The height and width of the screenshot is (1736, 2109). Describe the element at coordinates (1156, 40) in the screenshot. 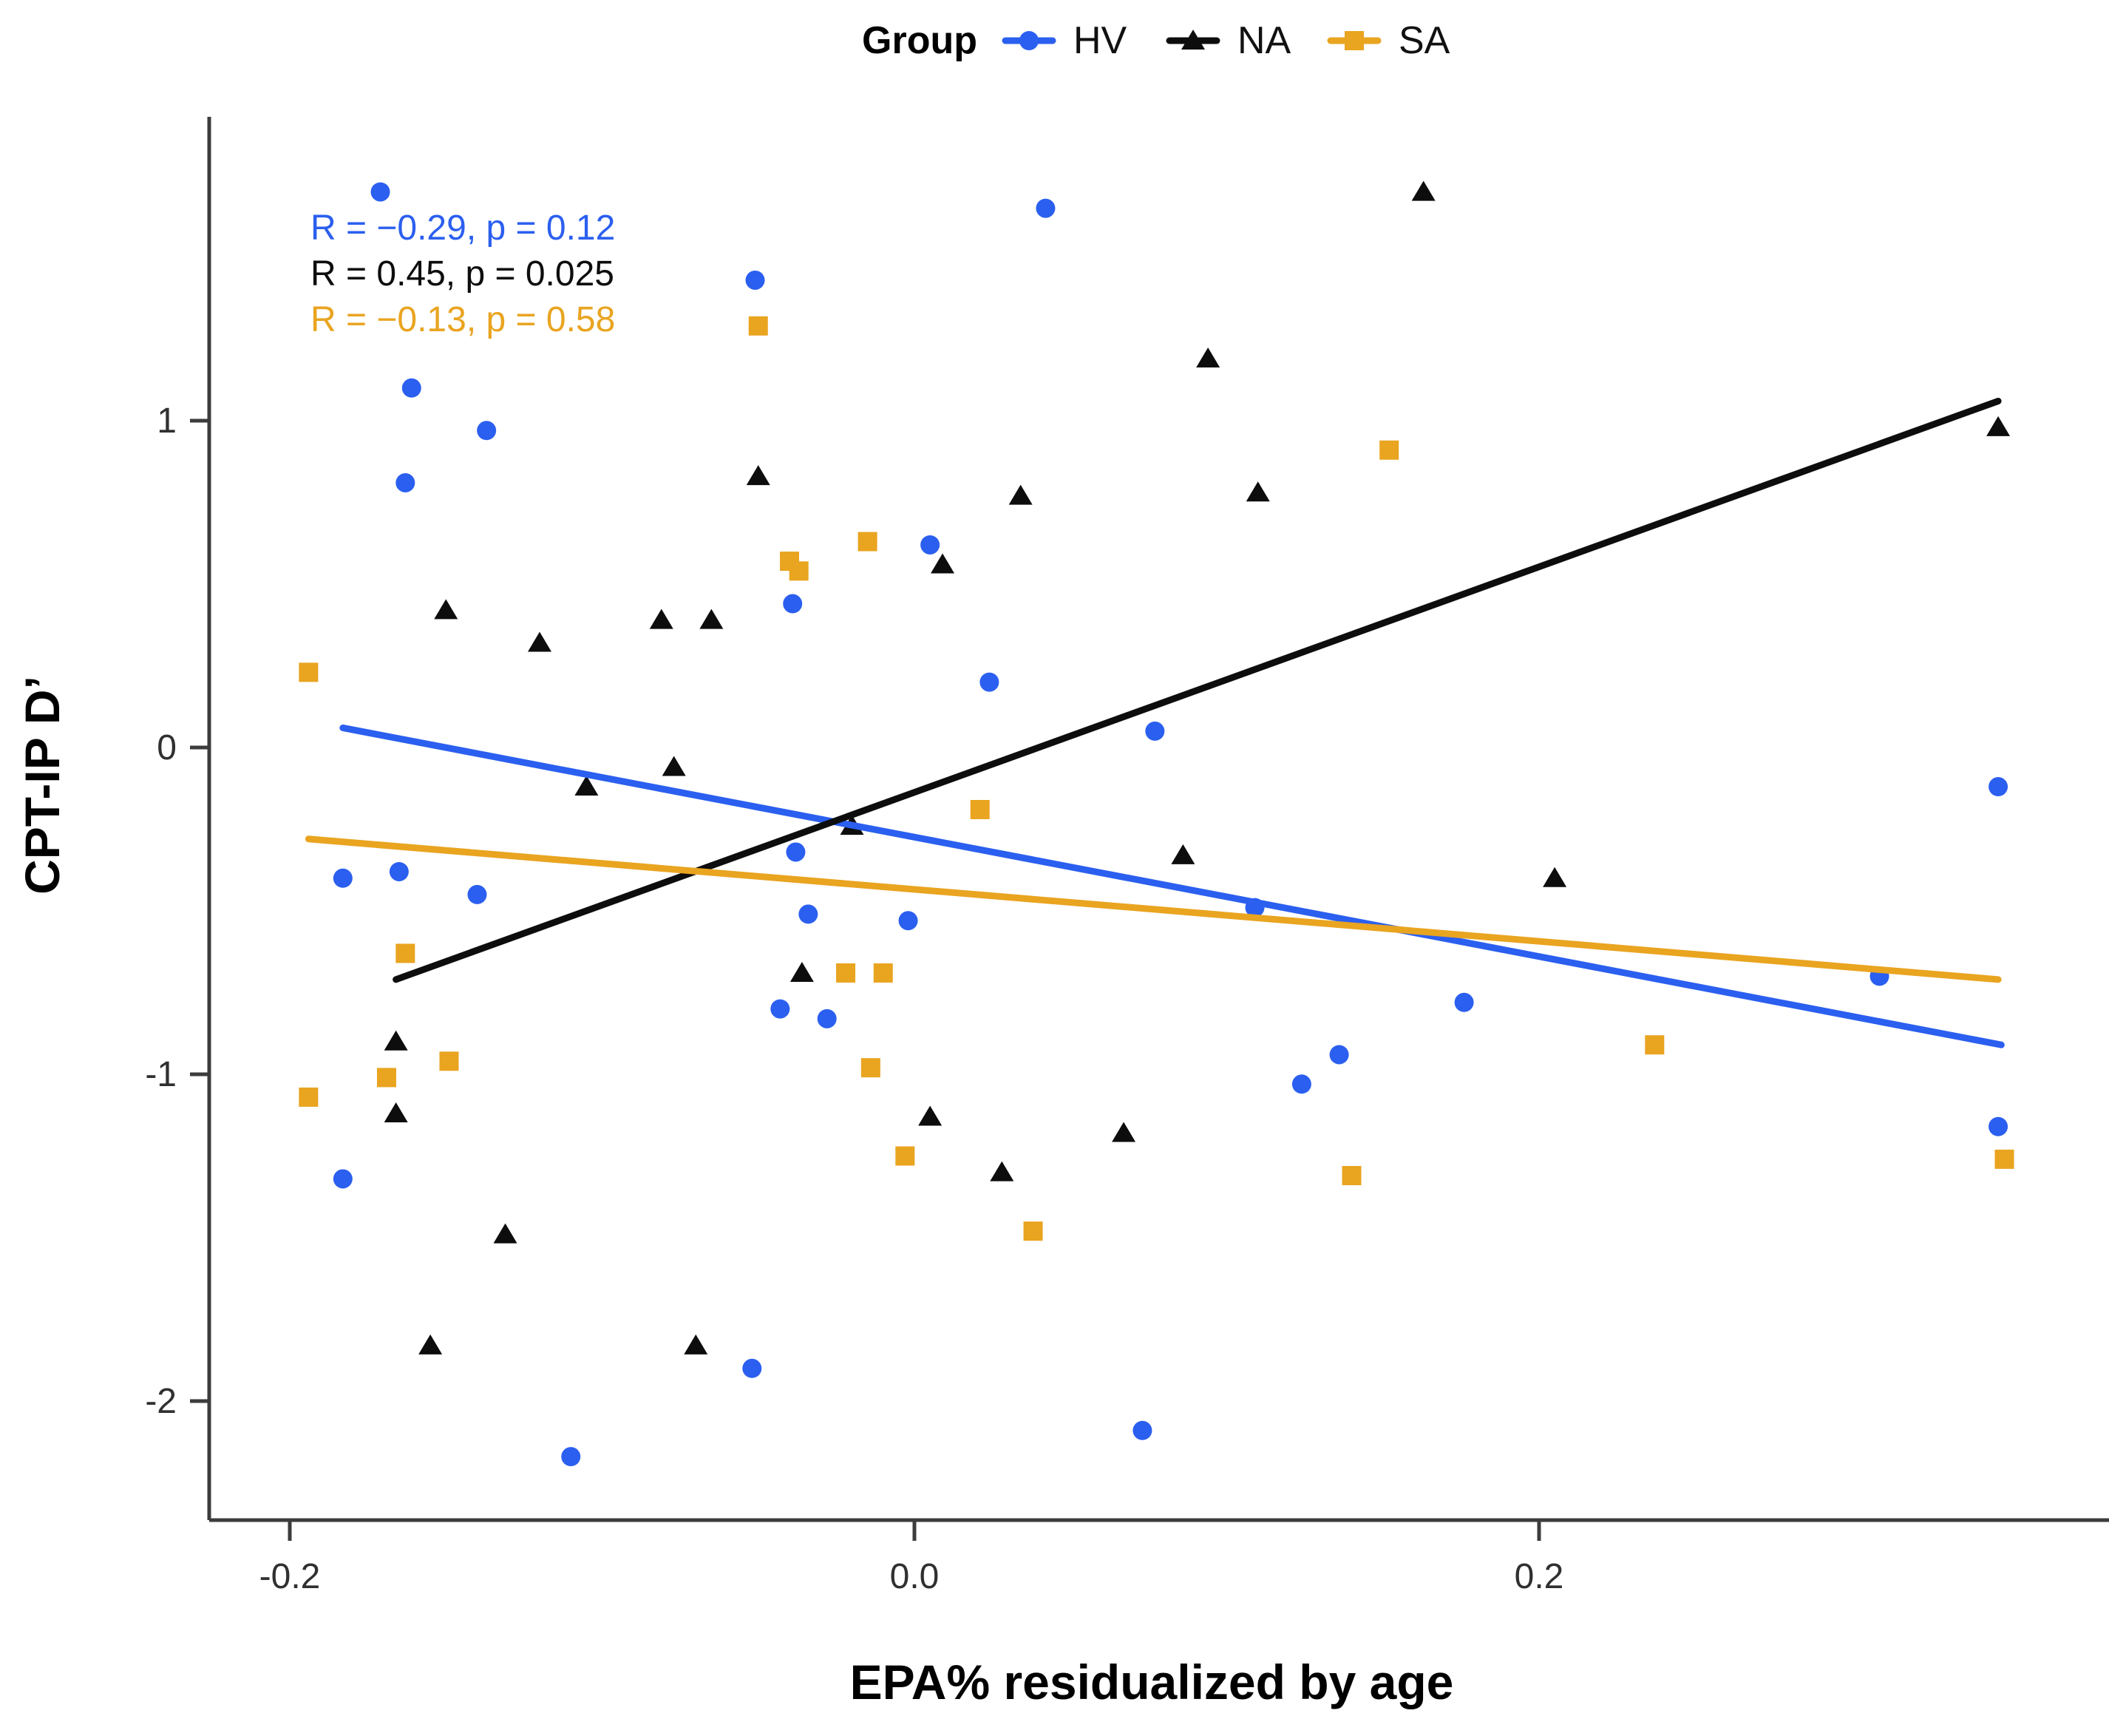

I see `legend: Group HV NA SA` at that location.